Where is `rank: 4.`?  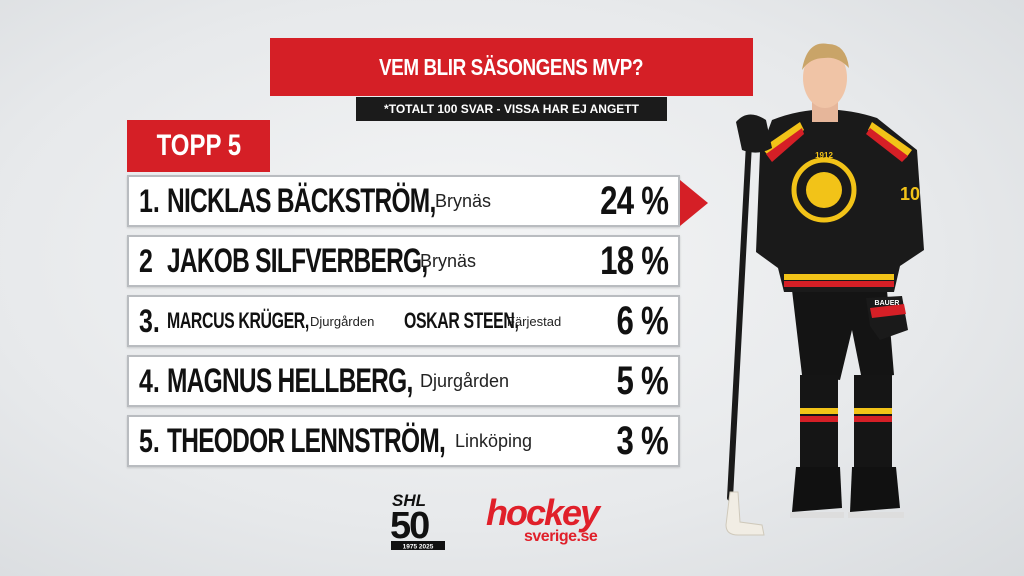
rank: 4. is located at coordinates (149, 380).